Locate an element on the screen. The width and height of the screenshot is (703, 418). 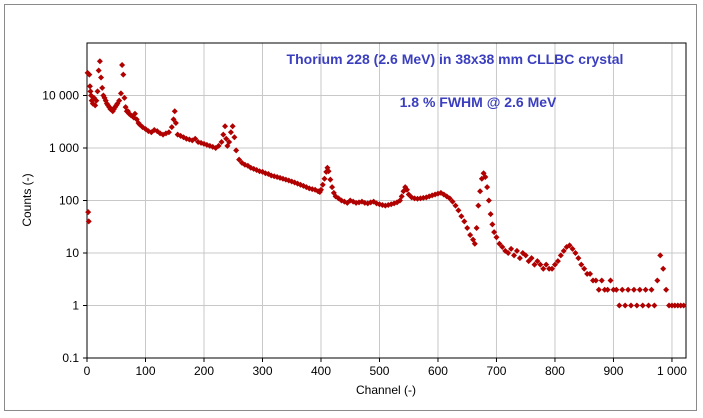
y-tick-label: 10 000 is located at coordinates (60, 96).